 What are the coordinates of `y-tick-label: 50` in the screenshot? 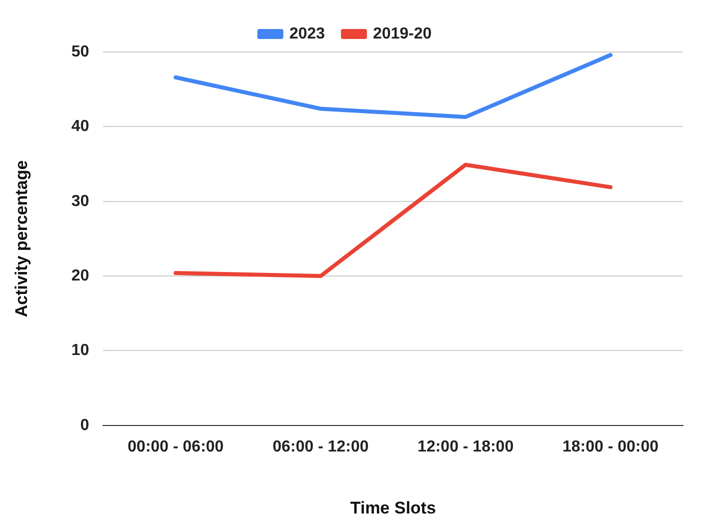 It's located at (80, 51).